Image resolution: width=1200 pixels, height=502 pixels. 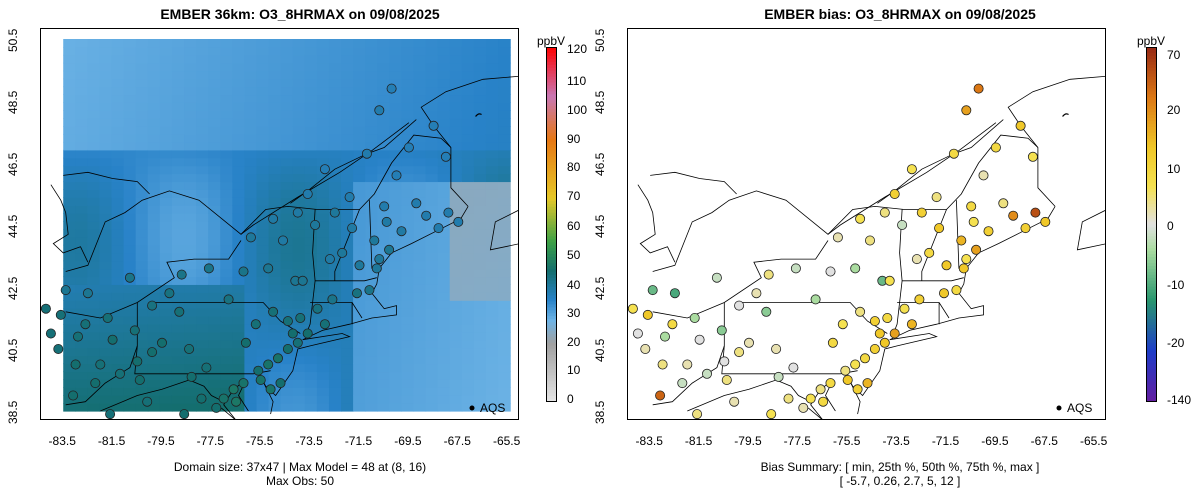 I want to click on x-tick-label: -77.5, so click(x=797, y=441).